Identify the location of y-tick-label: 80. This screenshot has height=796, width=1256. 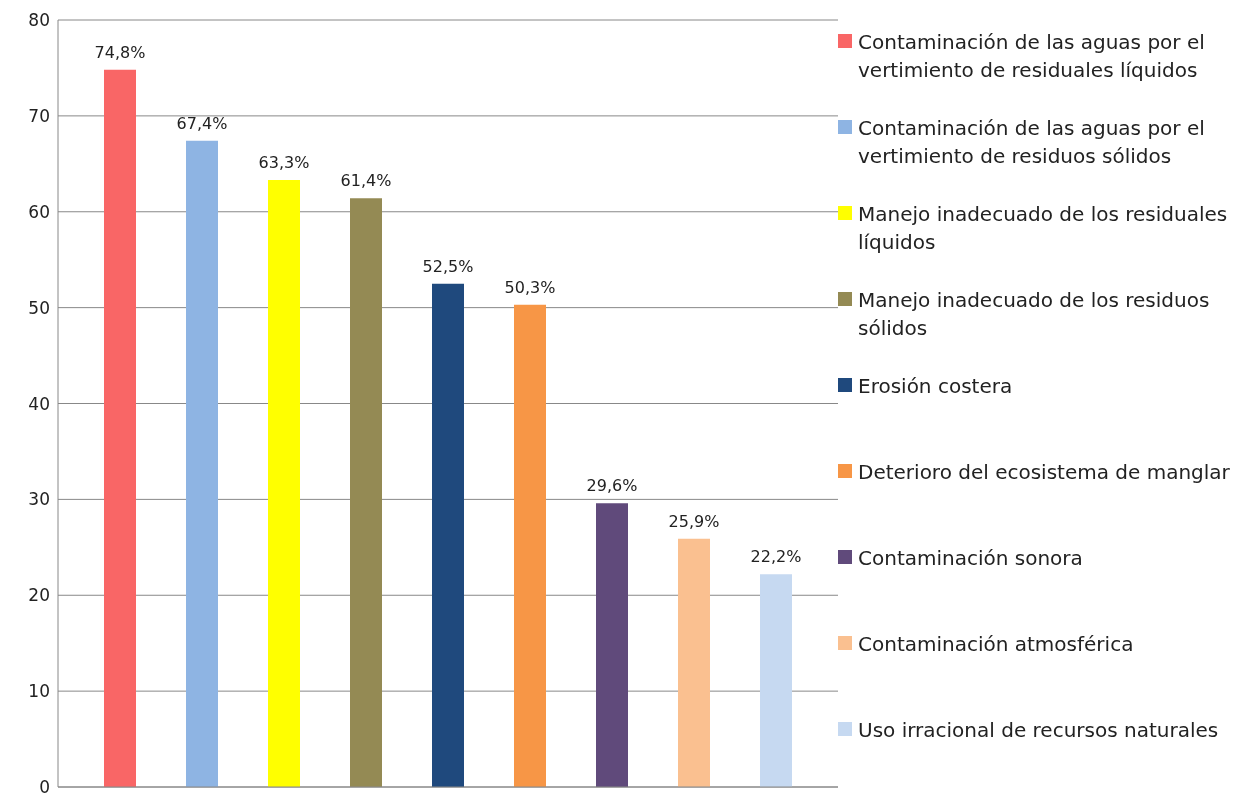
(39, 20).